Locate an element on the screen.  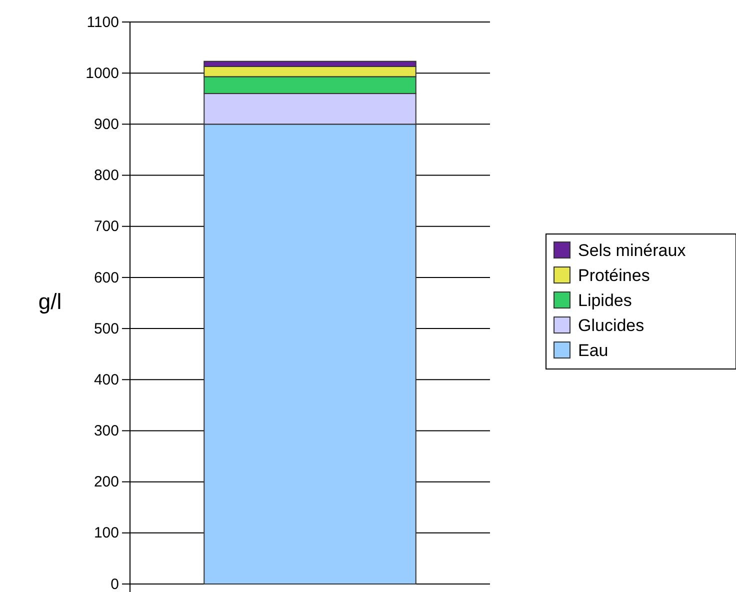
y-axis-title: g/l is located at coordinates (50, 301).